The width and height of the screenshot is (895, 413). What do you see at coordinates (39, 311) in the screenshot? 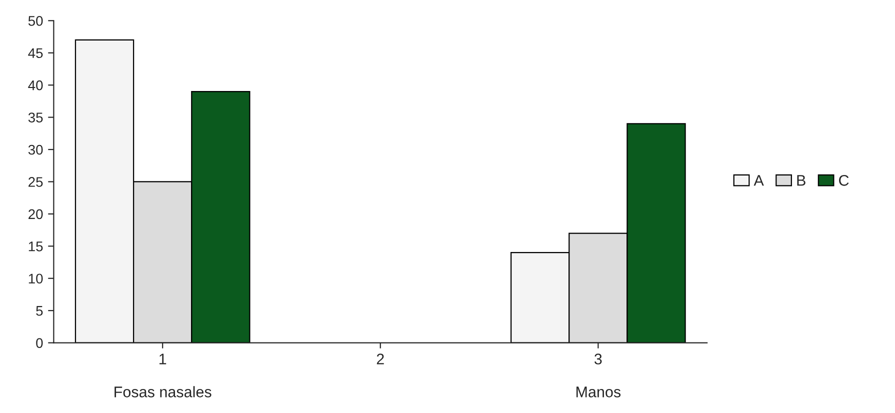
I see `y-tick-label: 5` at bounding box center [39, 311].